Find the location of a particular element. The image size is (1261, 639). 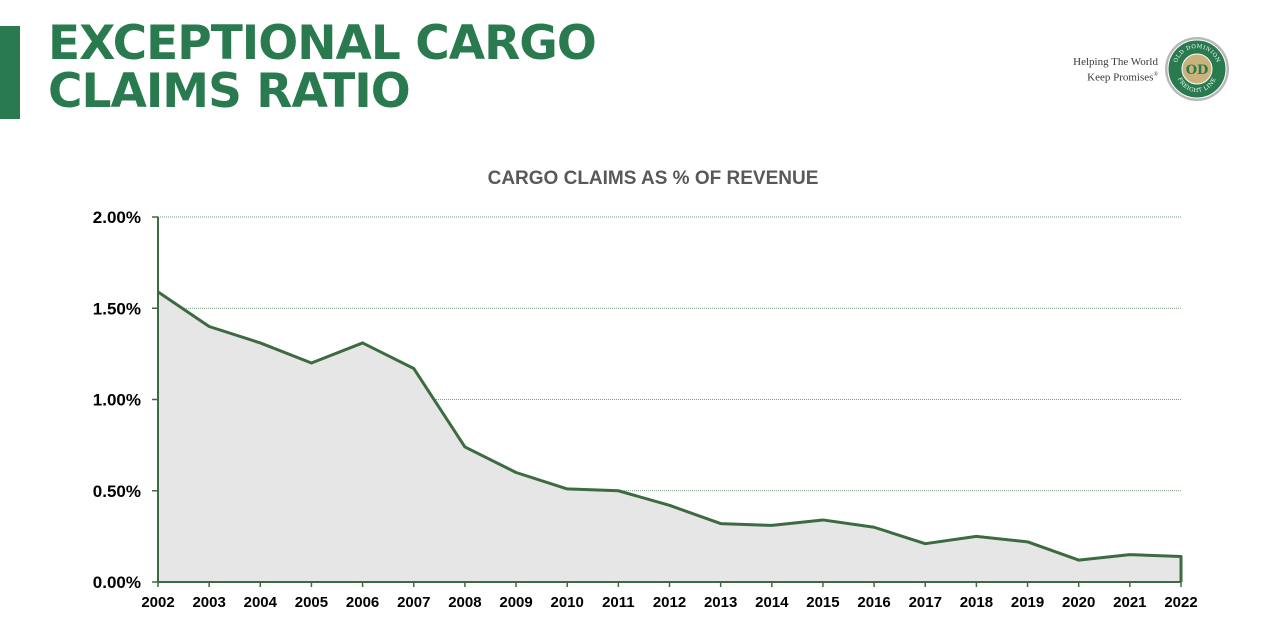

x-tick-label: 2006 is located at coordinates (362, 602).